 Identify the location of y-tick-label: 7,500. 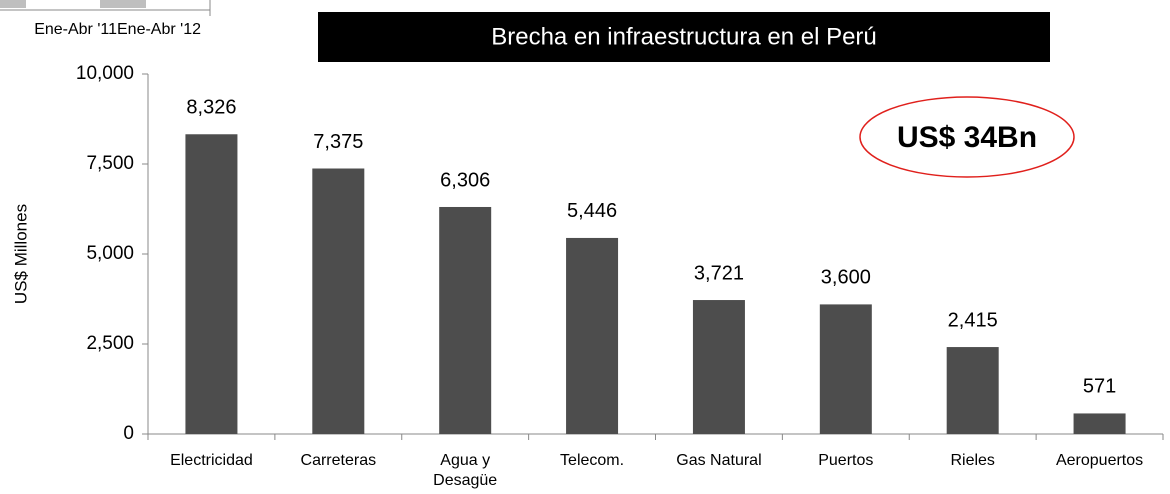
(110, 163).